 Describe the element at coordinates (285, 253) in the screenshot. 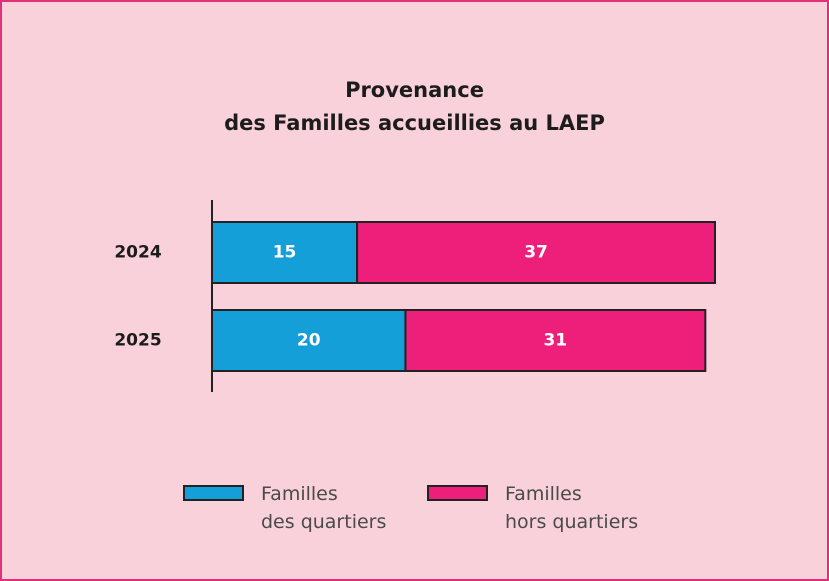

I see `value-label: 15` at that location.